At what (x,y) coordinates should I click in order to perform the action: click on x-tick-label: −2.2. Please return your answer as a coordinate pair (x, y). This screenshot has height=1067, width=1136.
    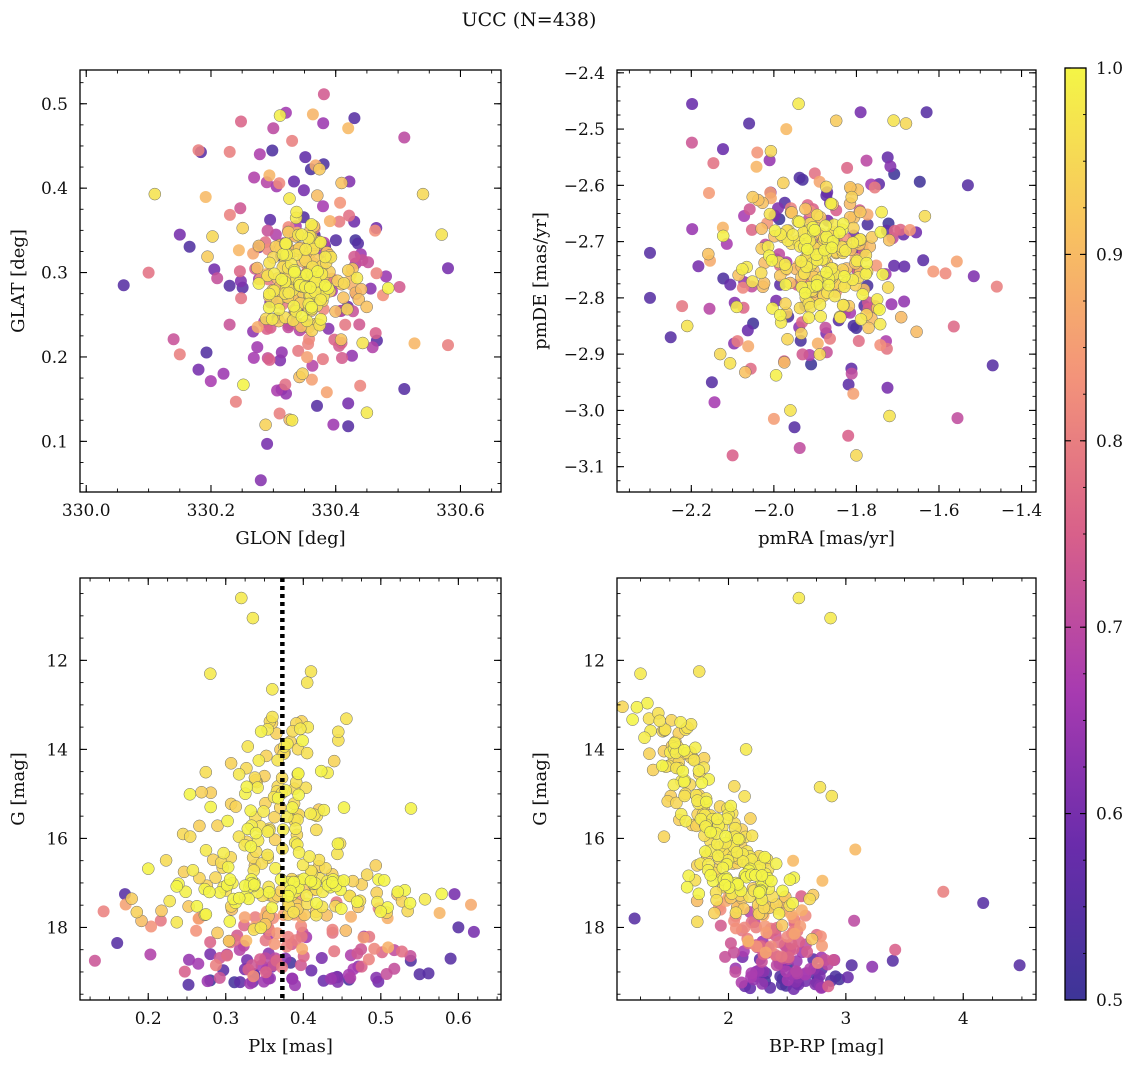
    Looking at the image, I should click on (691, 511).